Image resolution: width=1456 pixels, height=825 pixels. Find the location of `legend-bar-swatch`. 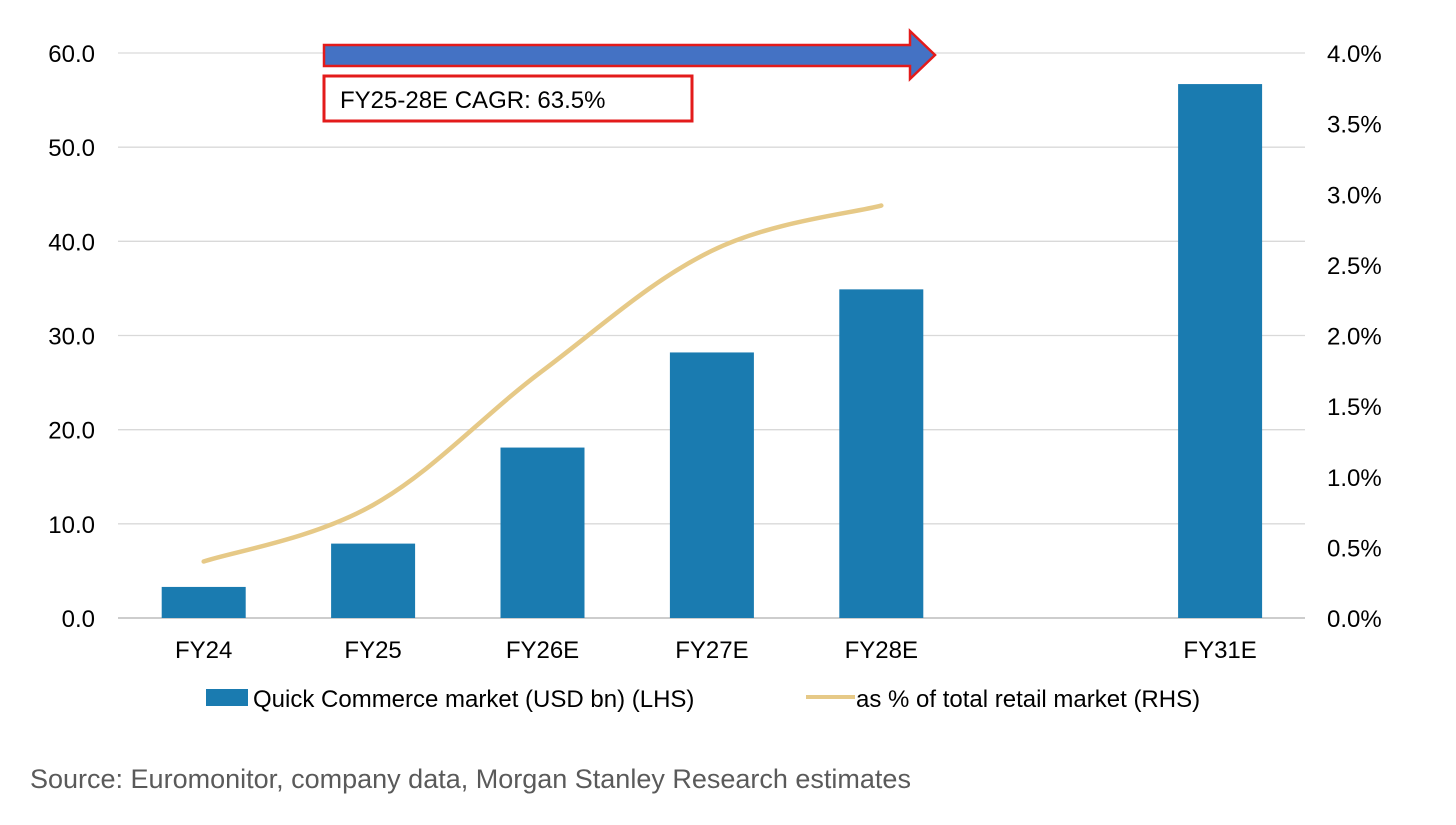

legend-bar-swatch is located at coordinates (227, 697).